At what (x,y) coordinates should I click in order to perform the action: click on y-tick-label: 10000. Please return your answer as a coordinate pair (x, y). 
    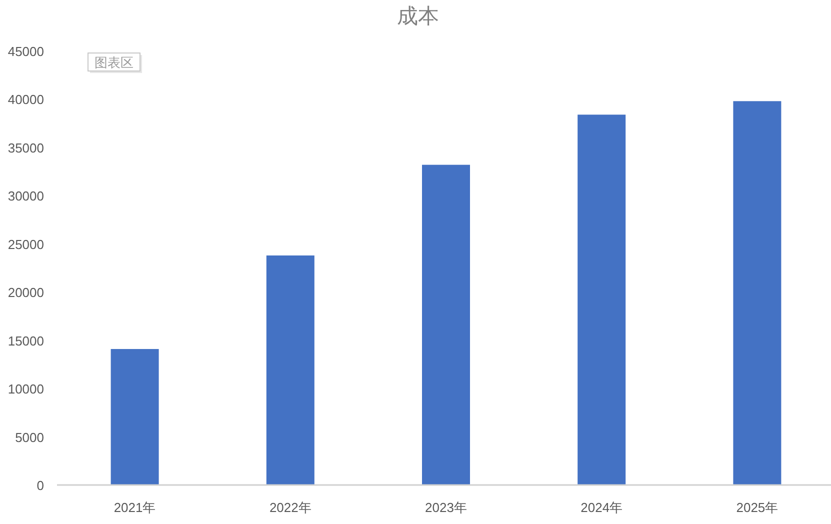
    Looking at the image, I should click on (26, 389).